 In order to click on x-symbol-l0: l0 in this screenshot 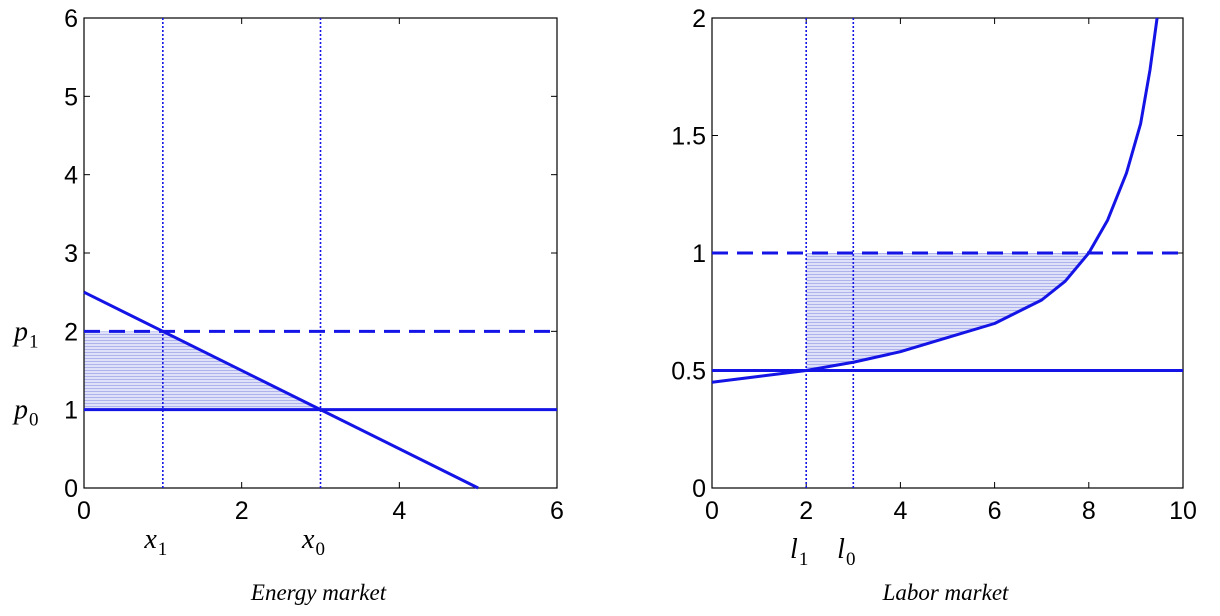, I will do `click(846, 552)`.